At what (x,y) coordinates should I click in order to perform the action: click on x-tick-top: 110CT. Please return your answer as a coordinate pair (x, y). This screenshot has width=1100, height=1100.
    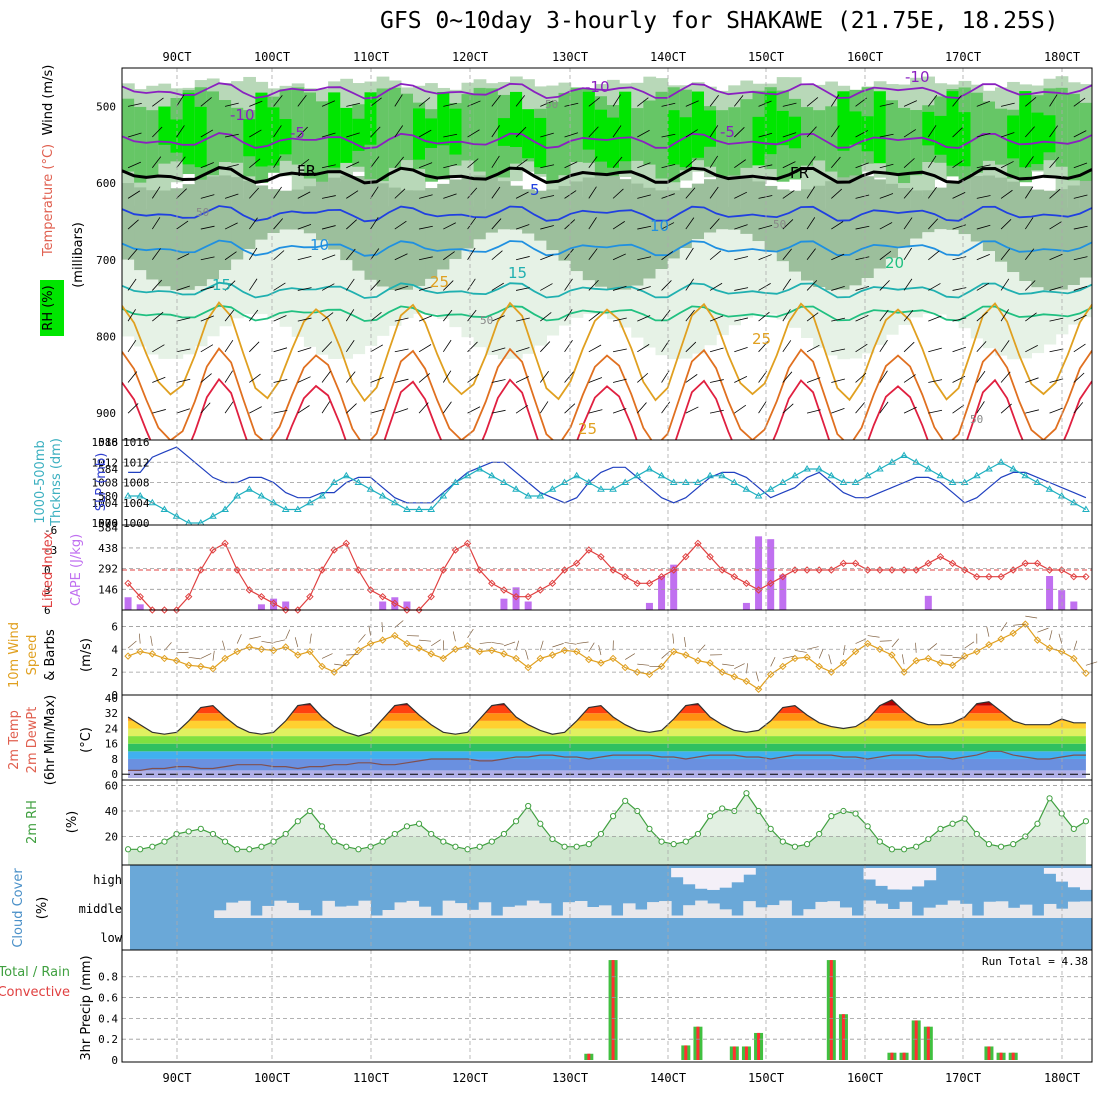
    Looking at the image, I should click on (371, 57).